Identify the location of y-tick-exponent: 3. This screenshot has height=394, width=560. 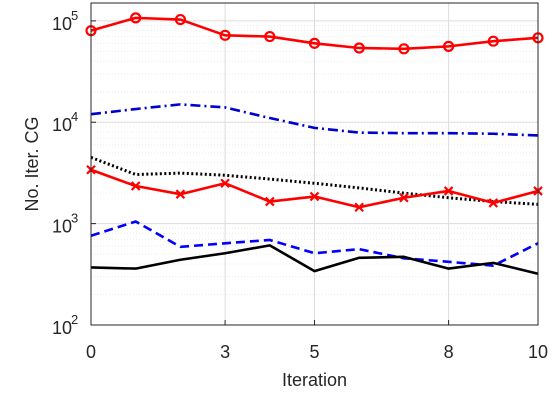
(74, 218).